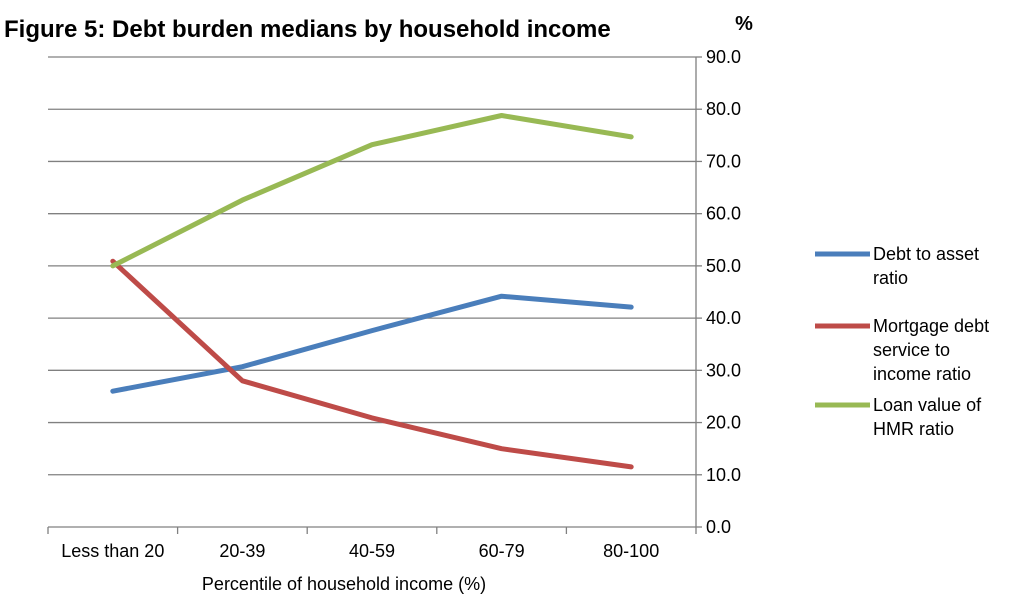 Image resolution: width=1012 pixels, height=603 pixels. I want to click on y-axis-ticks: 0.0 10.0 20.0 30.0 40.0 50.0 60.0 70.0 80.0 90.0, so click(723, 292).